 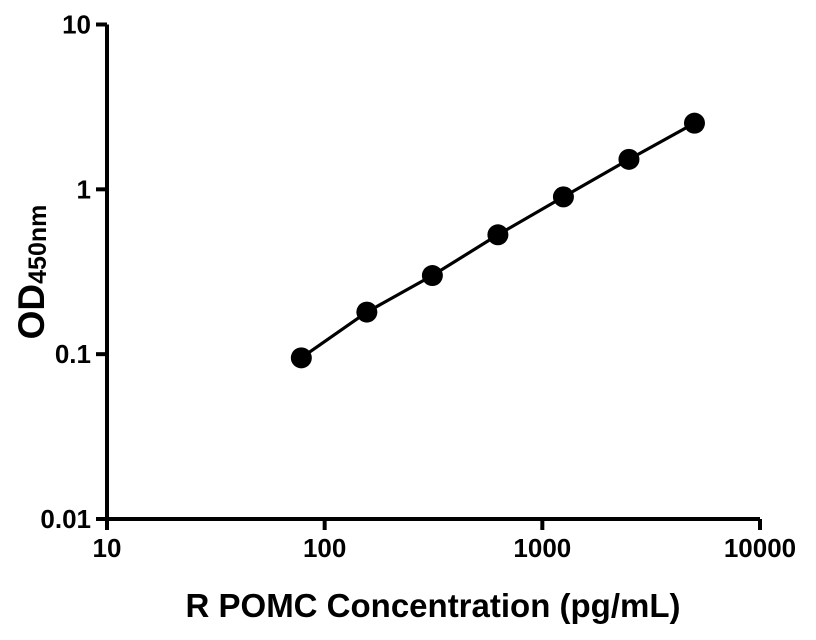 I want to click on x-axis-tick-label: 10, so click(x=107, y=548).